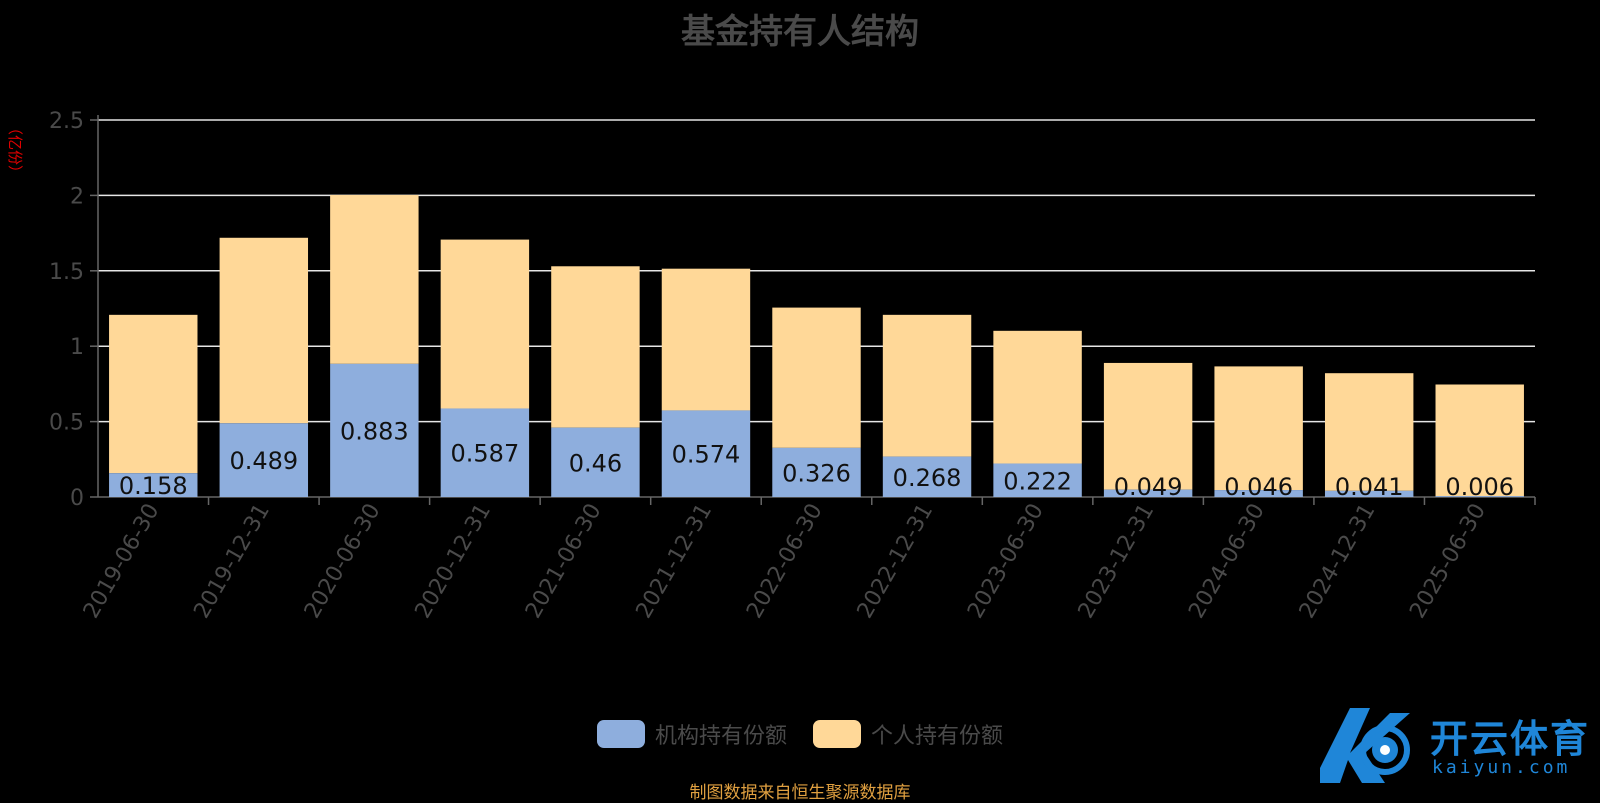 The image size is (1600, 803). I want to click on data-source-note: 制图数据来自恒生聚源数据库, so click(800, 793).